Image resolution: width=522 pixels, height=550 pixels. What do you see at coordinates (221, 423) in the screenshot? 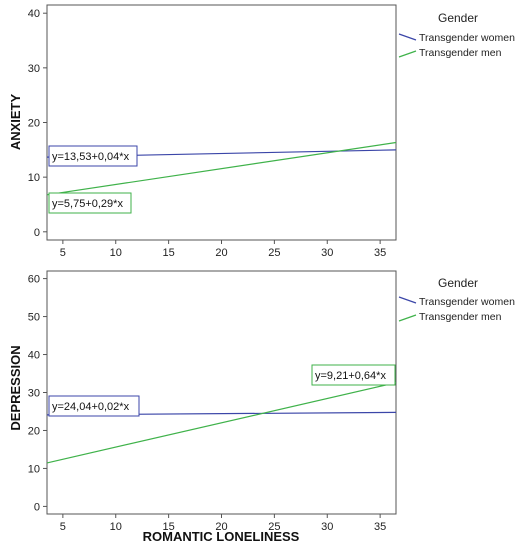
I see `depression-line-transgender-men` at bounding box center [221, 423].